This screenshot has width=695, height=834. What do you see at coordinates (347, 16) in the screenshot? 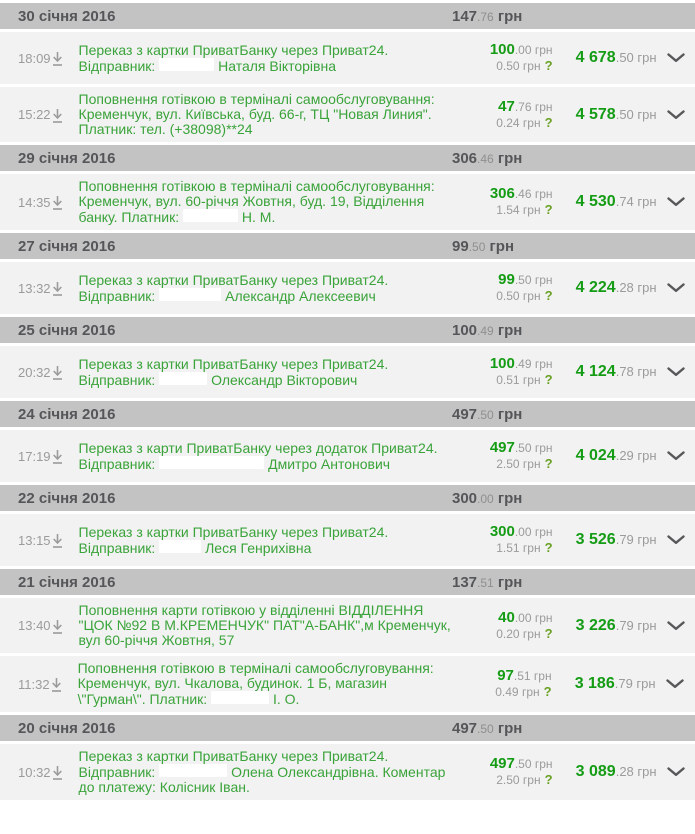
I see `date-group-header: 30 січня 2016 147.76 грн` at bounding box center [347, 16].